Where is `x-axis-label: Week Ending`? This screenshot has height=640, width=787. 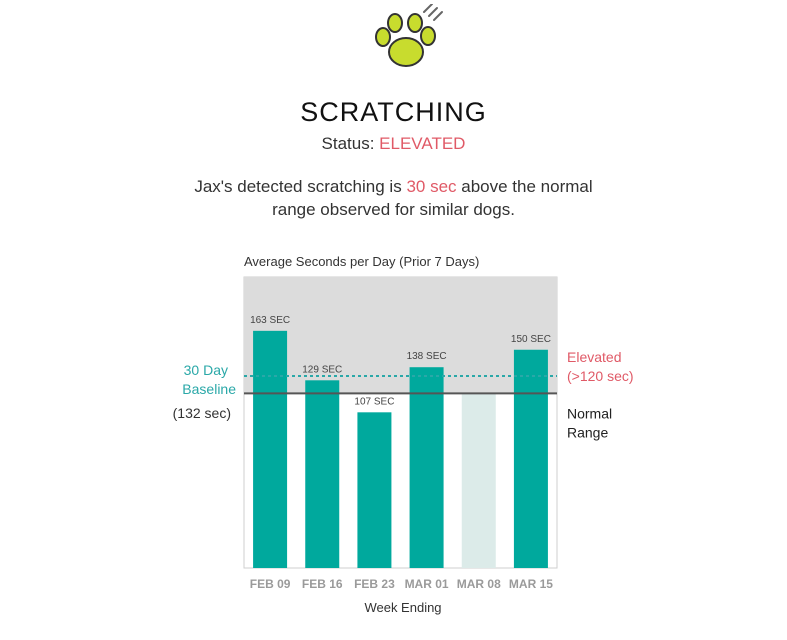
x-axis-label: Week Ending is located at coordinates (402, 607).